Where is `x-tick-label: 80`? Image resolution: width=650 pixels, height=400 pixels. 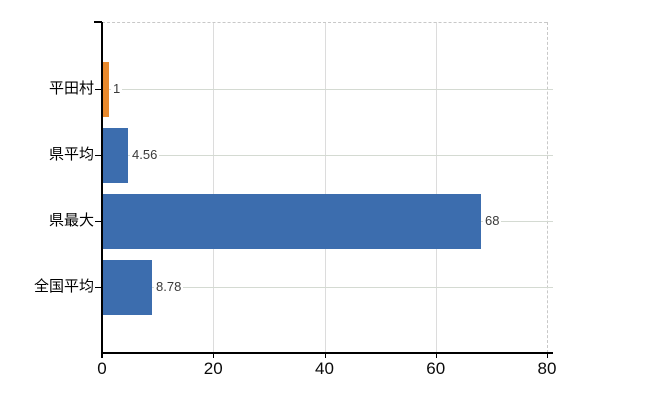 x-tick-label: 80 is located at coordinates (547, 368).